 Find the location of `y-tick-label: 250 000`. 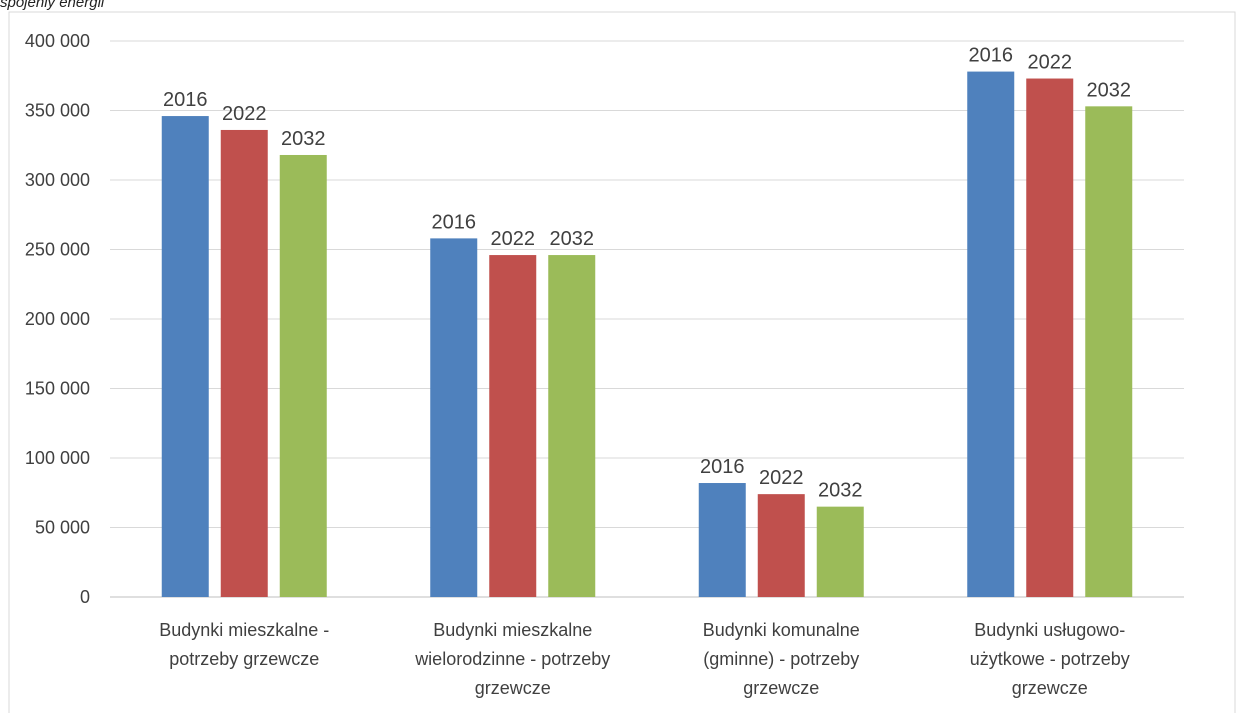

y-tick-label: 250 000 is located at coordinates (57, 250).